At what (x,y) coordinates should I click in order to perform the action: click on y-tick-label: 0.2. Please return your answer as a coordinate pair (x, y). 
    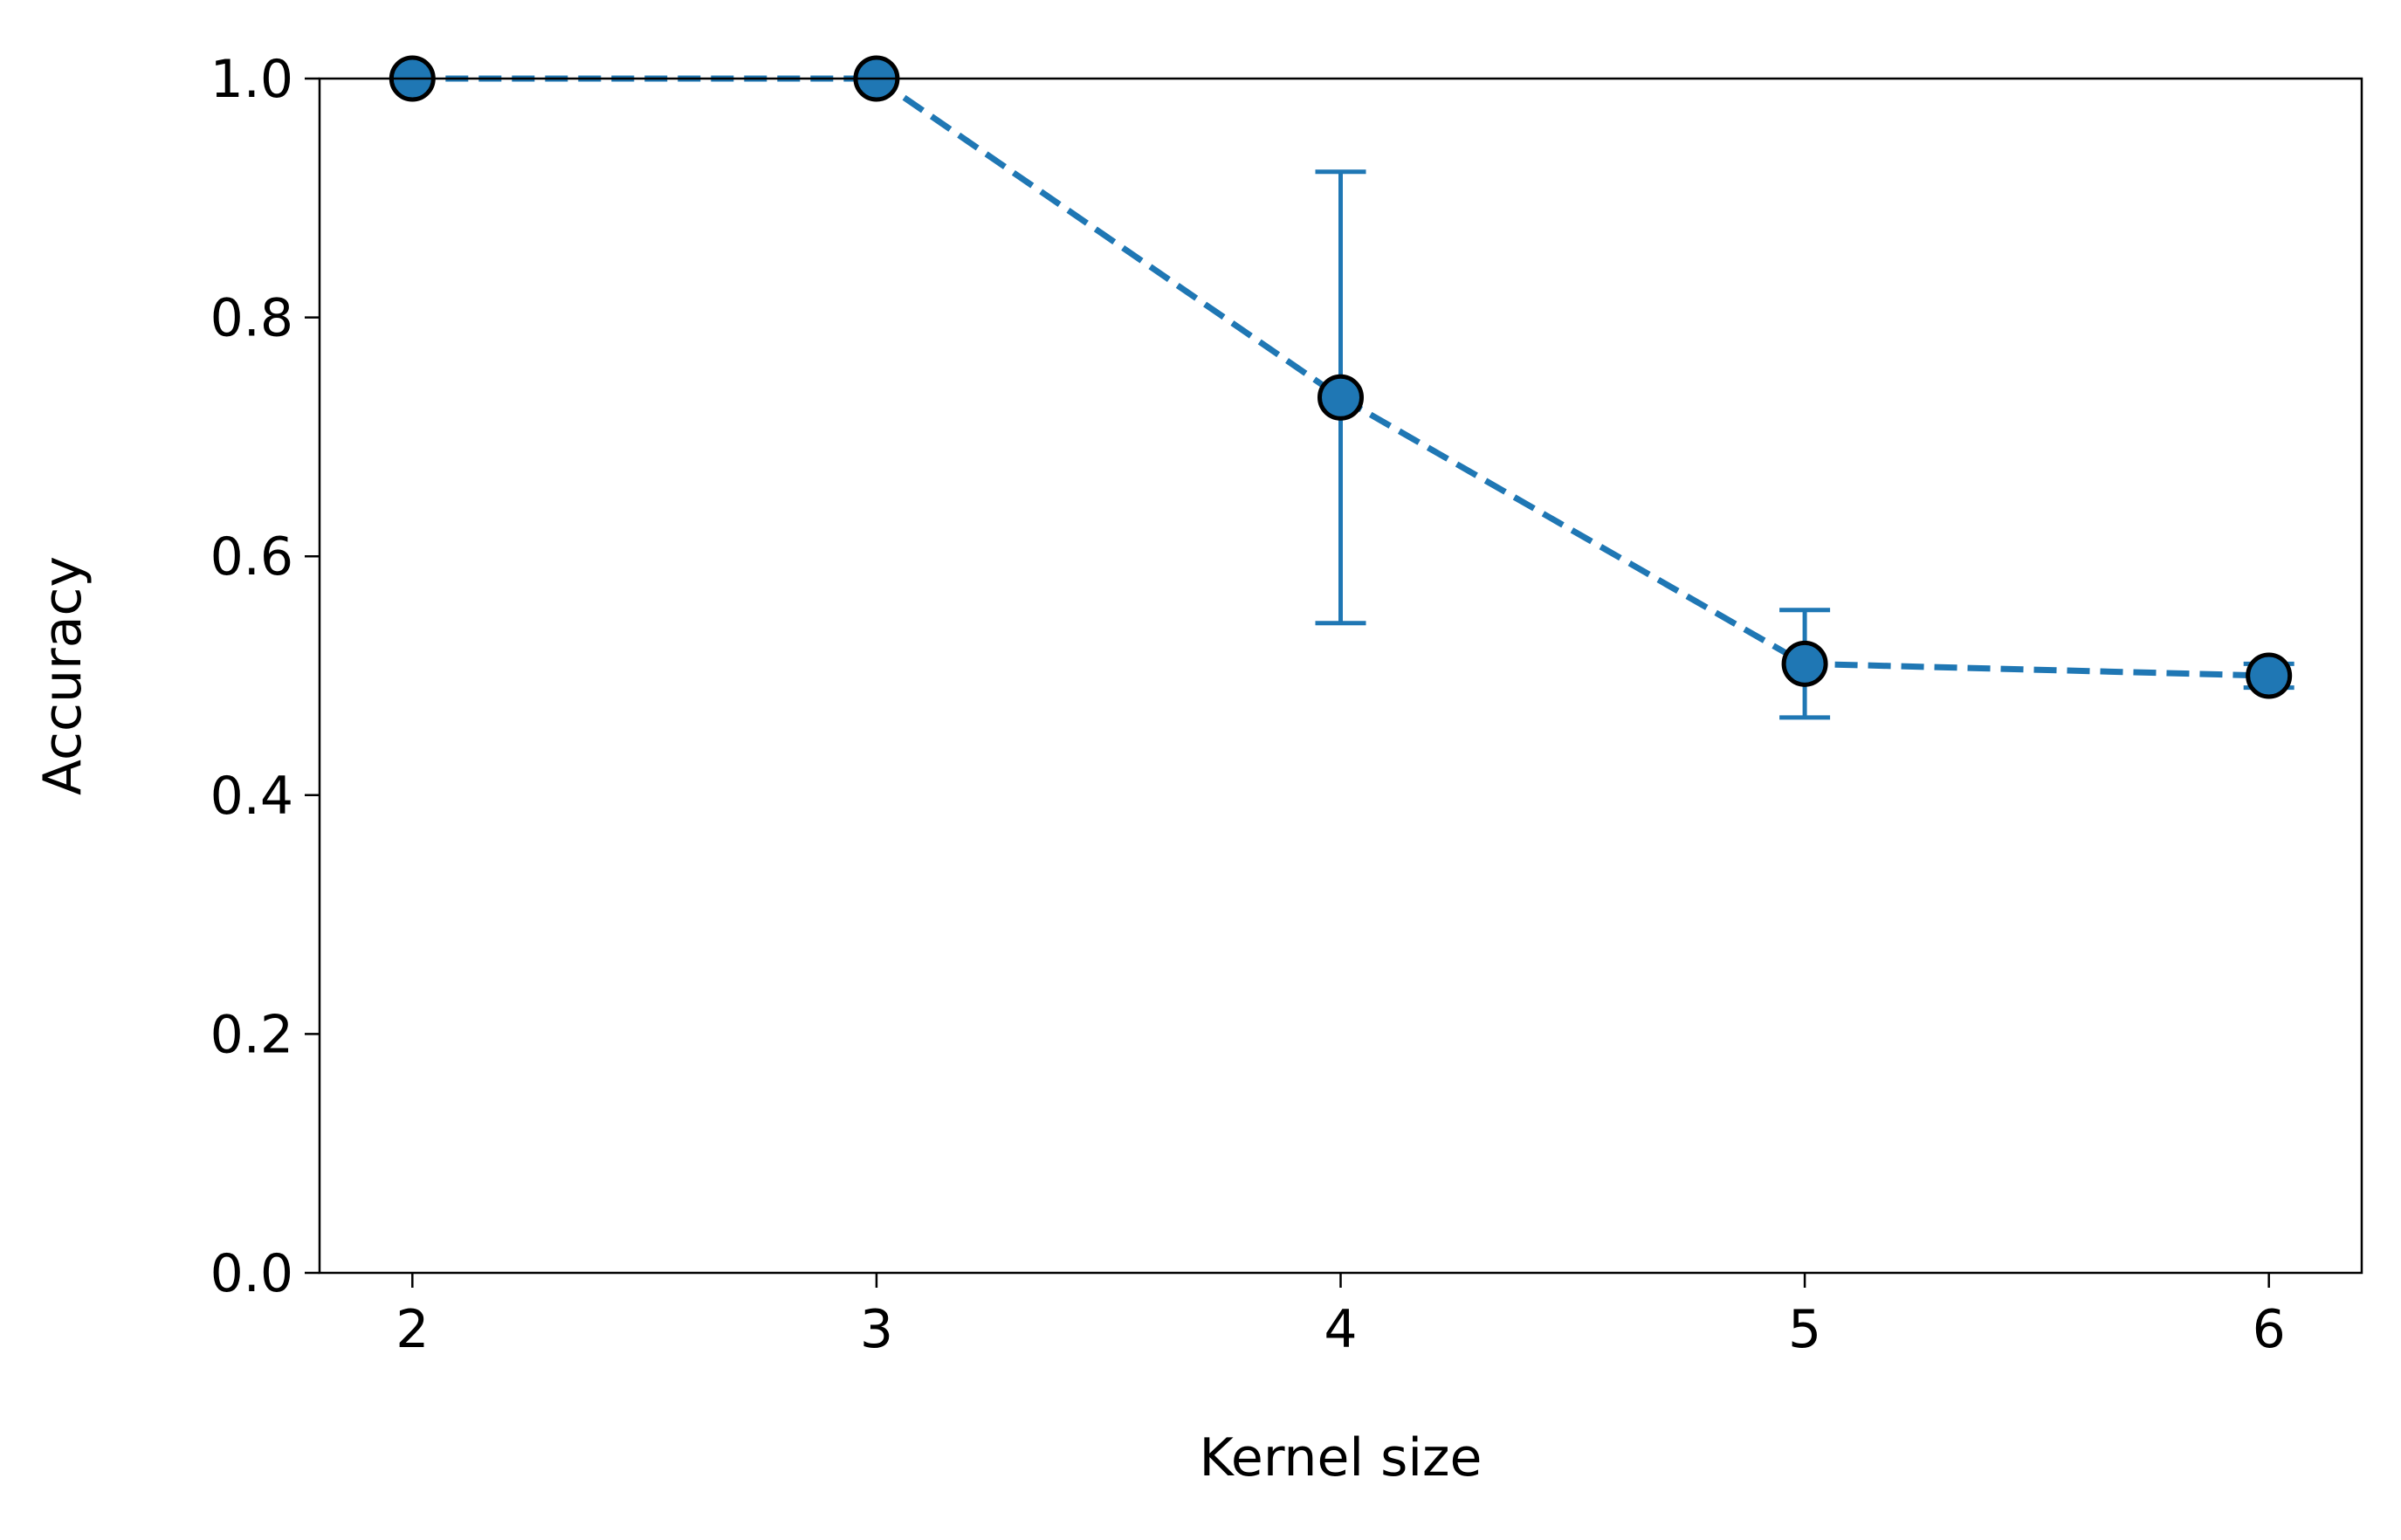
    Looking at the image, I should click on (251, 1034).